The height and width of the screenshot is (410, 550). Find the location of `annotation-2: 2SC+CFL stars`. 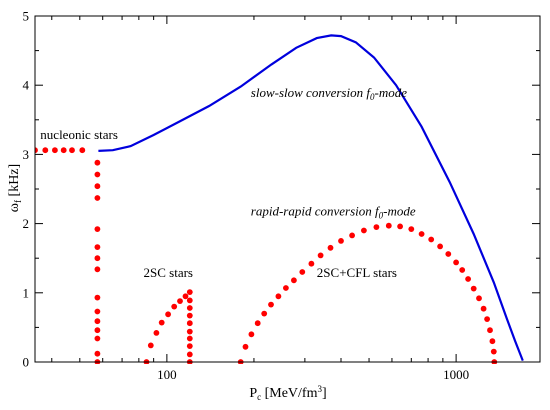

annotation-2: 2SC+CFL stars is located at coordinates (357, 272).